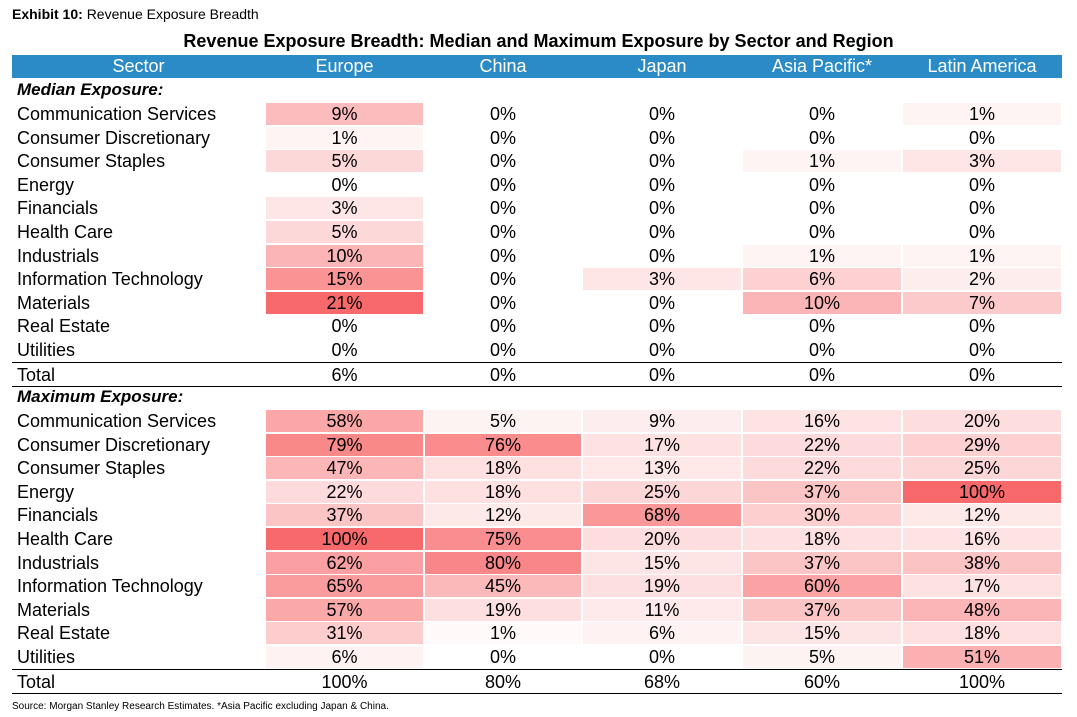 The image size is (1077, 717). Describe the element at coordinates (110, 279) in the screenshot. I see `sector-label: Information Technology` at that location.